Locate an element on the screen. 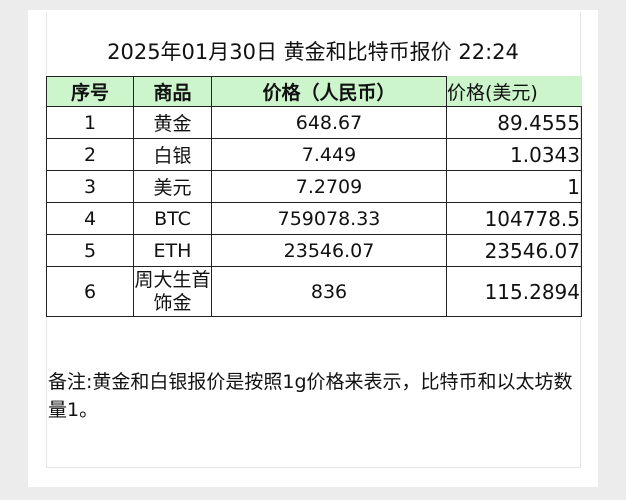 Image resolution: width=626 pixels, height=500 pixels. cell-price-usd: 115.2894 is located at coordinates (514, 291).